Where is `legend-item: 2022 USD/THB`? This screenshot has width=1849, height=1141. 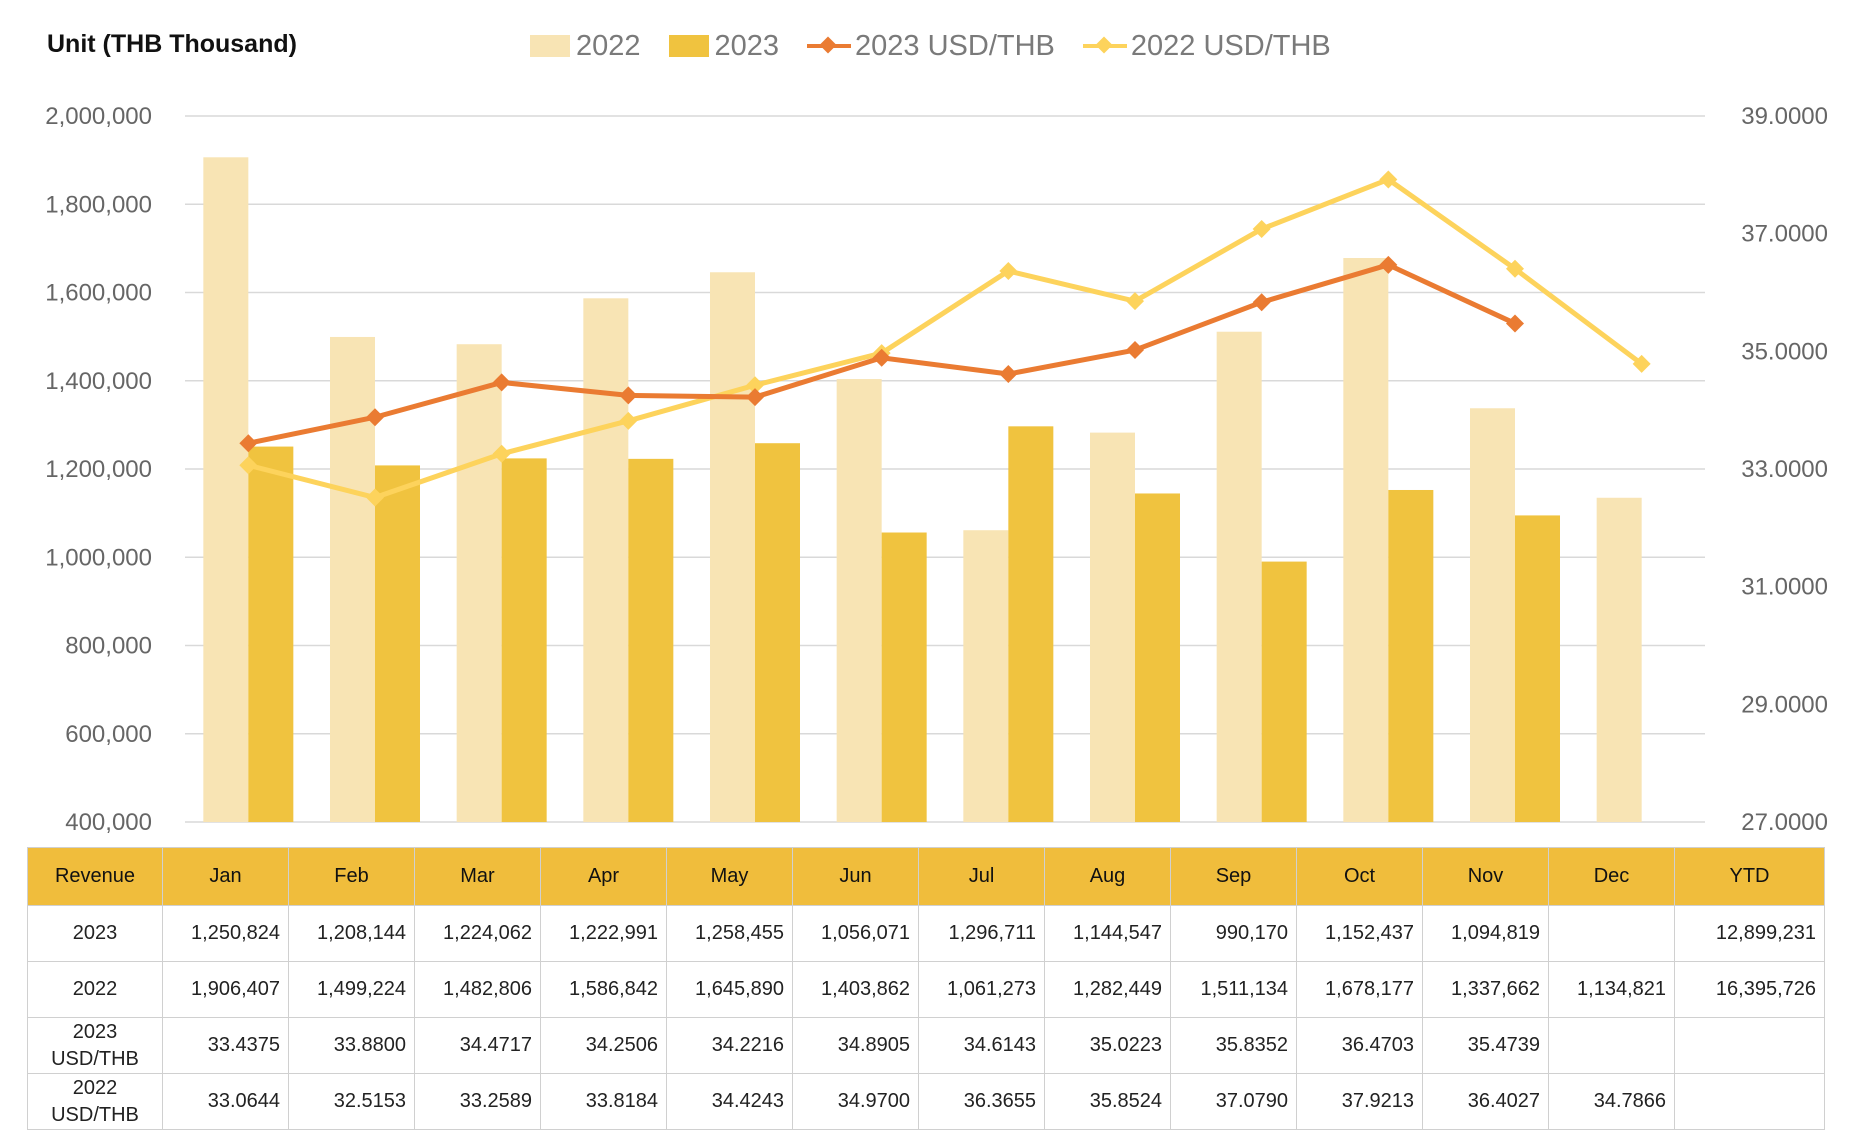
legend-item: 2022 USD/THB is located at coordinates (1206, 46).